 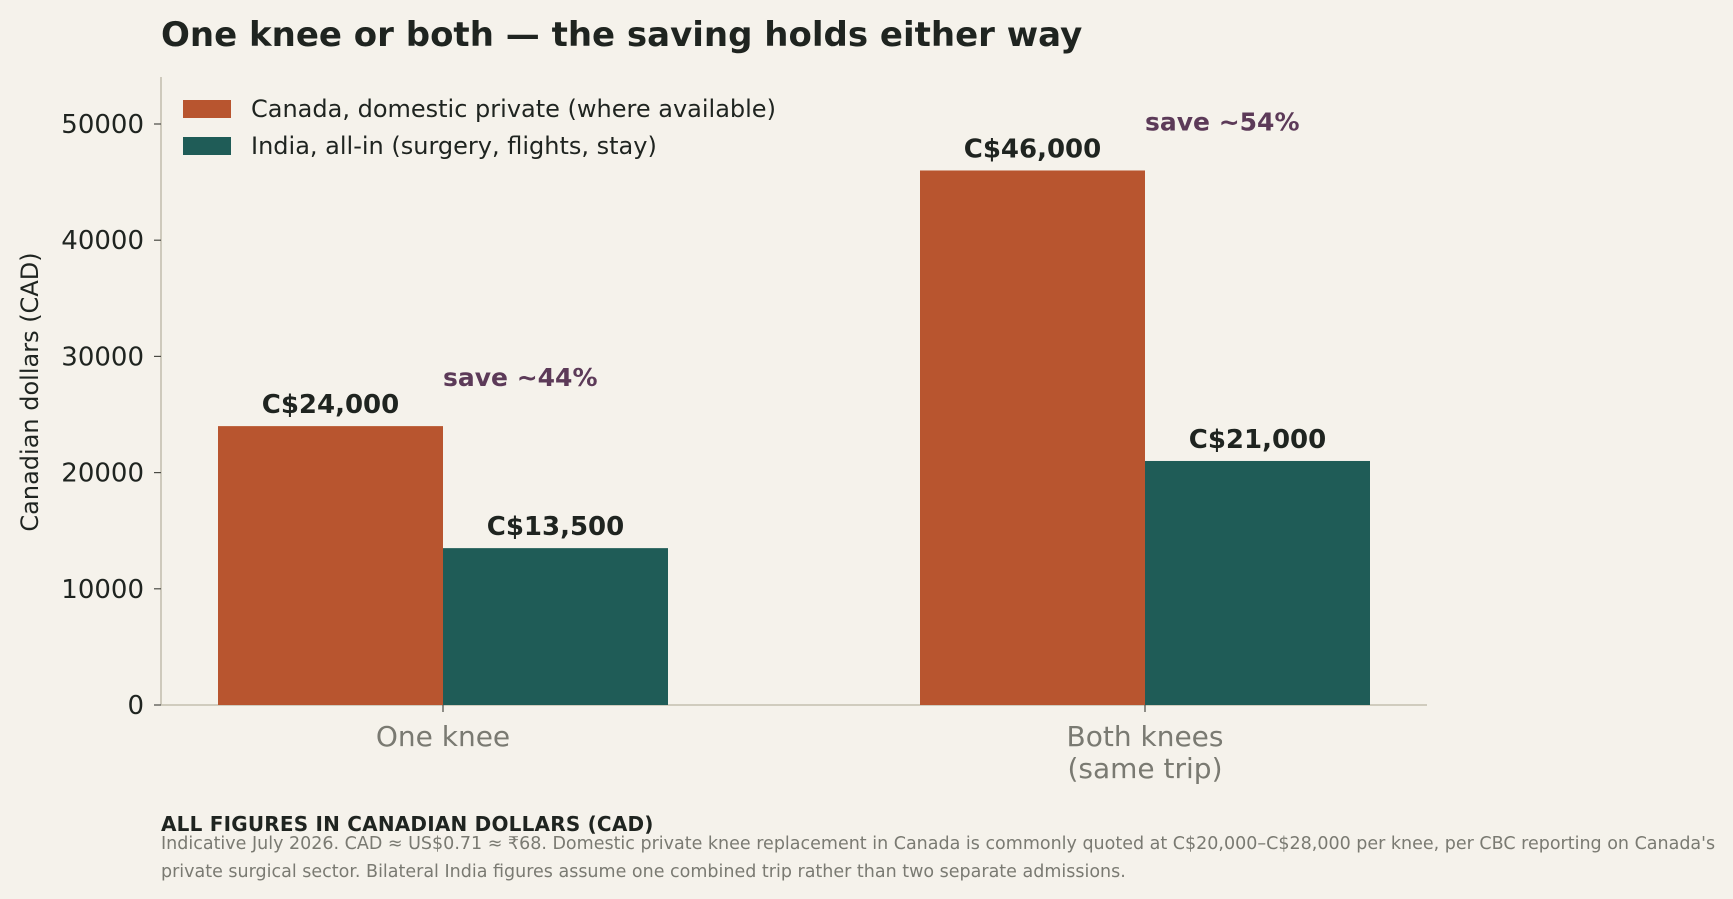 What do you see at coordinates (1033, 149) in the screenshot?
I see `bar-value-label: C$46,000` at bounding box center [1033, 149].